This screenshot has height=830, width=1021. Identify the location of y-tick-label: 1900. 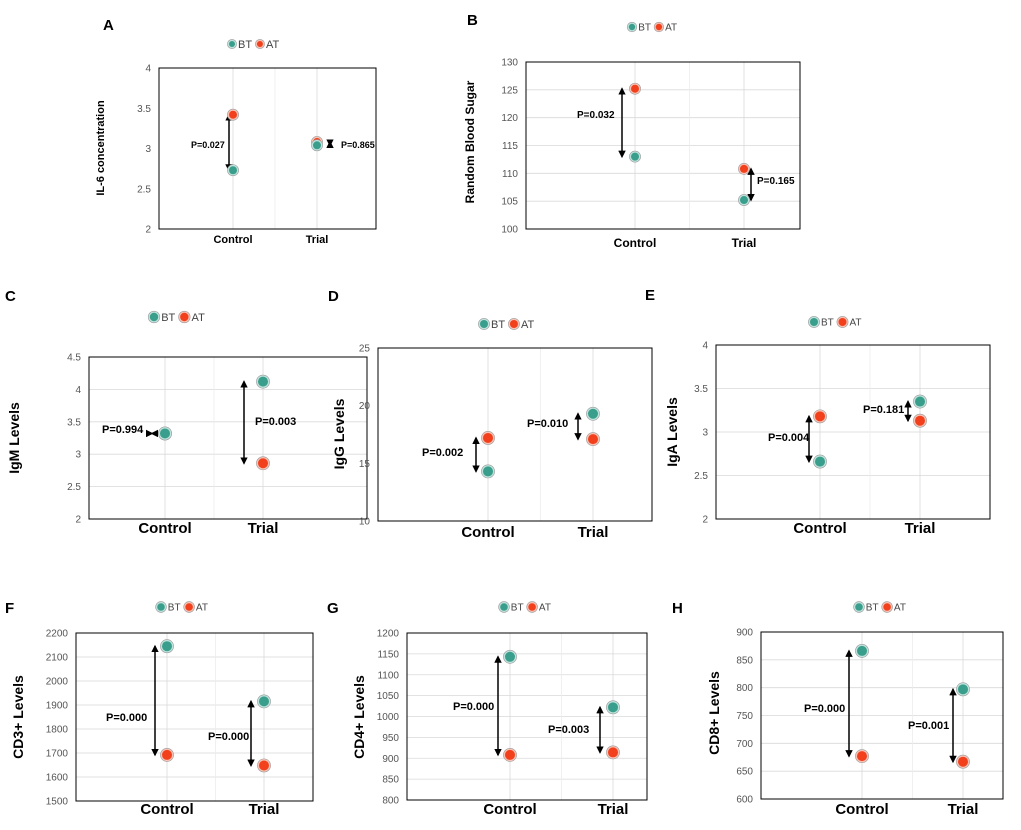
(57, 706).